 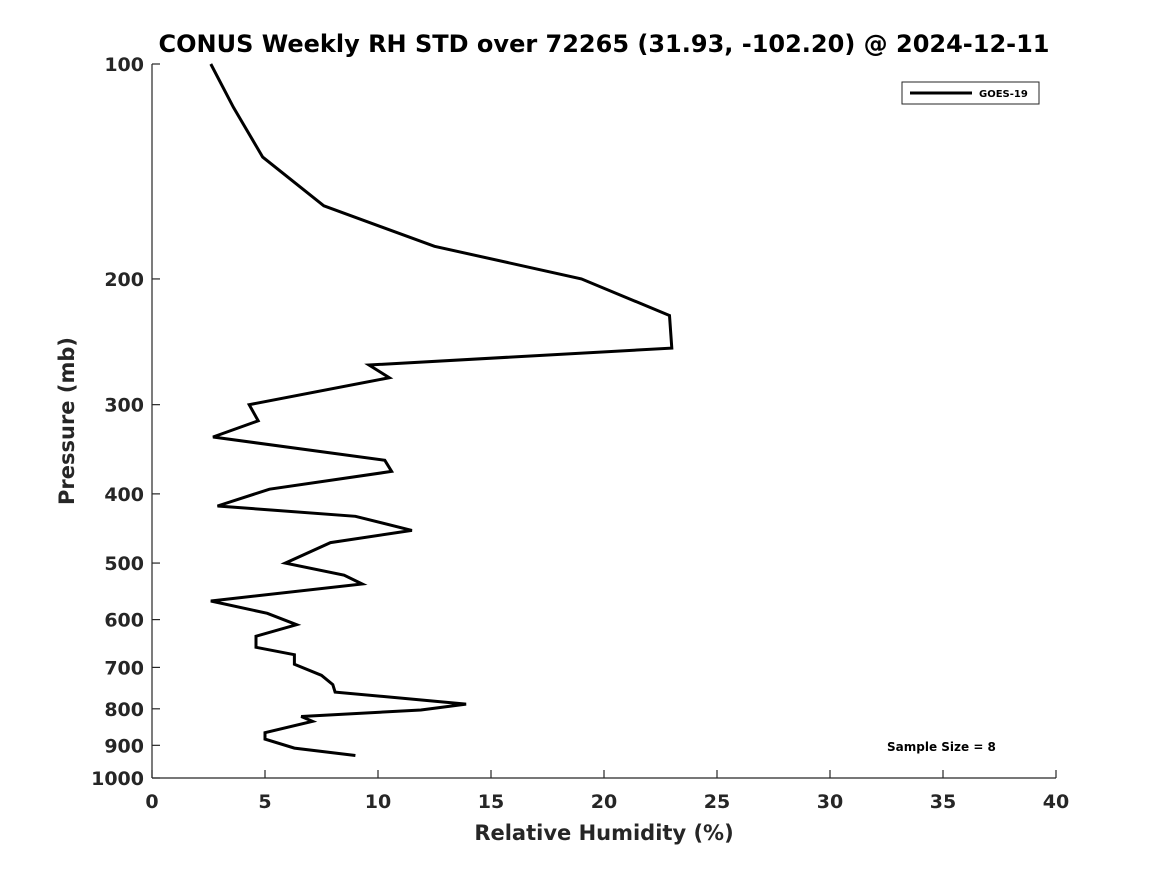 What do you see at coordinates (125, 422) in the screenshot?
I see `y-ticks: 100 200 300 400 500 600 700 800 900 1000` at bounding box center [125, 422].